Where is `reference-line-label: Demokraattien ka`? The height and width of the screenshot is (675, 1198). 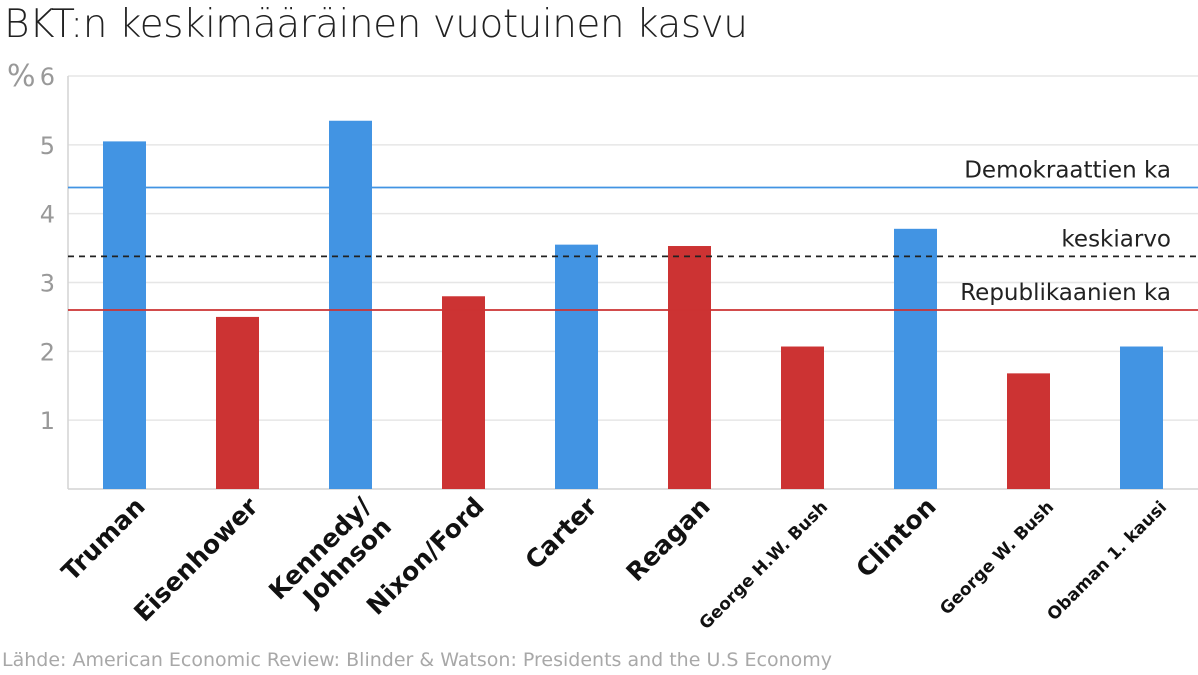 reference-line-label: Demokraattien ka is located at coordinates (1067, 171).